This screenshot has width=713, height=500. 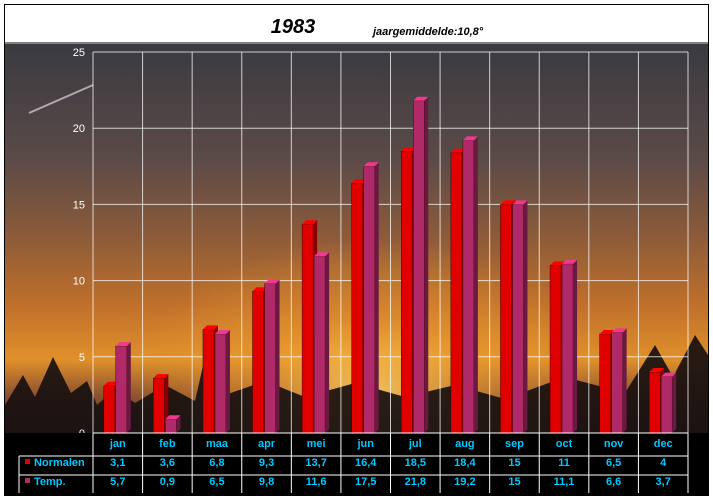 What do you see at coordinates (564, 463) in the screenshot?
I see `data-label: 11` at bounding box center [564, 463].